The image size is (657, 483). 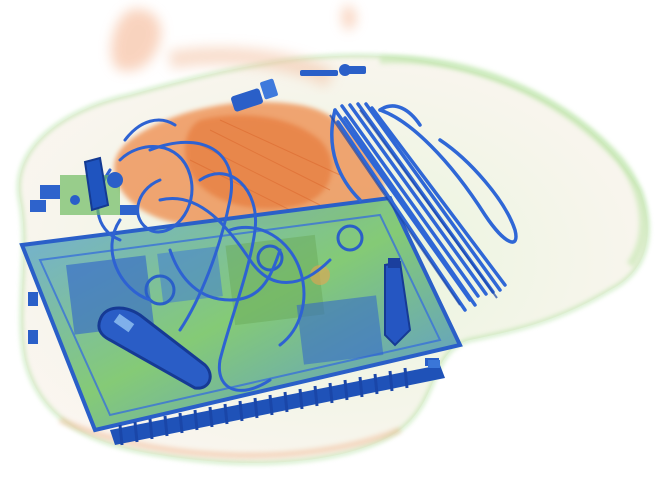 What do you see at coordinates (413, 207) in the screenshot?
I see `cable-bundle-shadow` at bounding box center [413, 207].